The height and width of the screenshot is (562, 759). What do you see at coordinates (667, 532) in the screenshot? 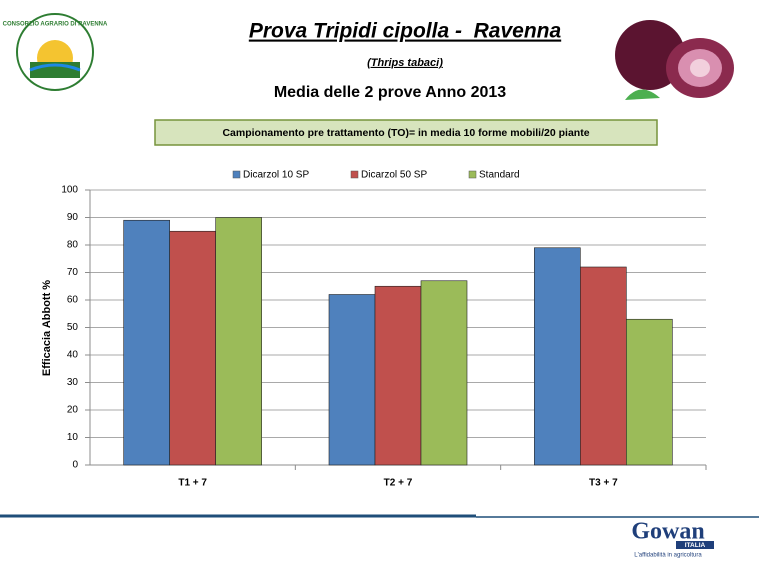
I see `logo-name: Gowan` at bounding box center [667, 532].